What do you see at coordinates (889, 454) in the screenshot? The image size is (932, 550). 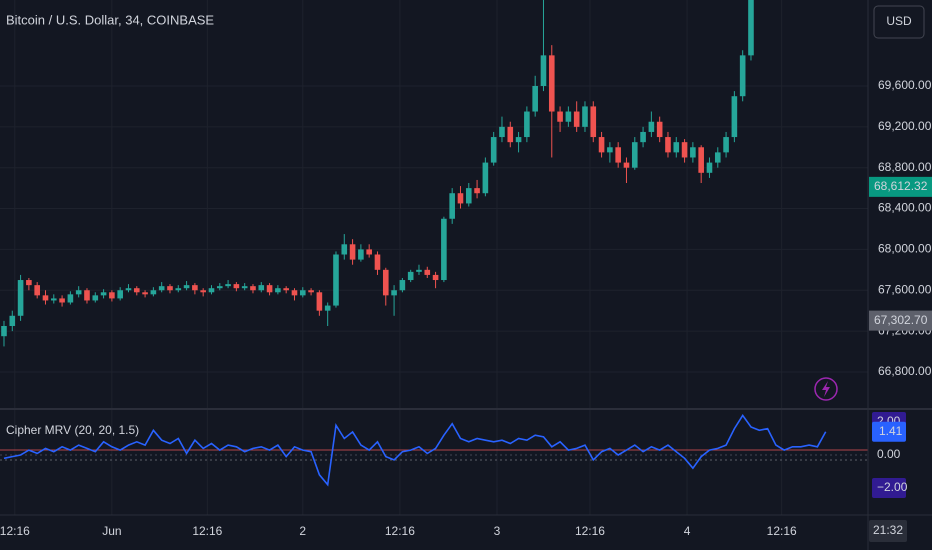 I see `ind-tick-label: 0.00` at bounding box center [889, 454].